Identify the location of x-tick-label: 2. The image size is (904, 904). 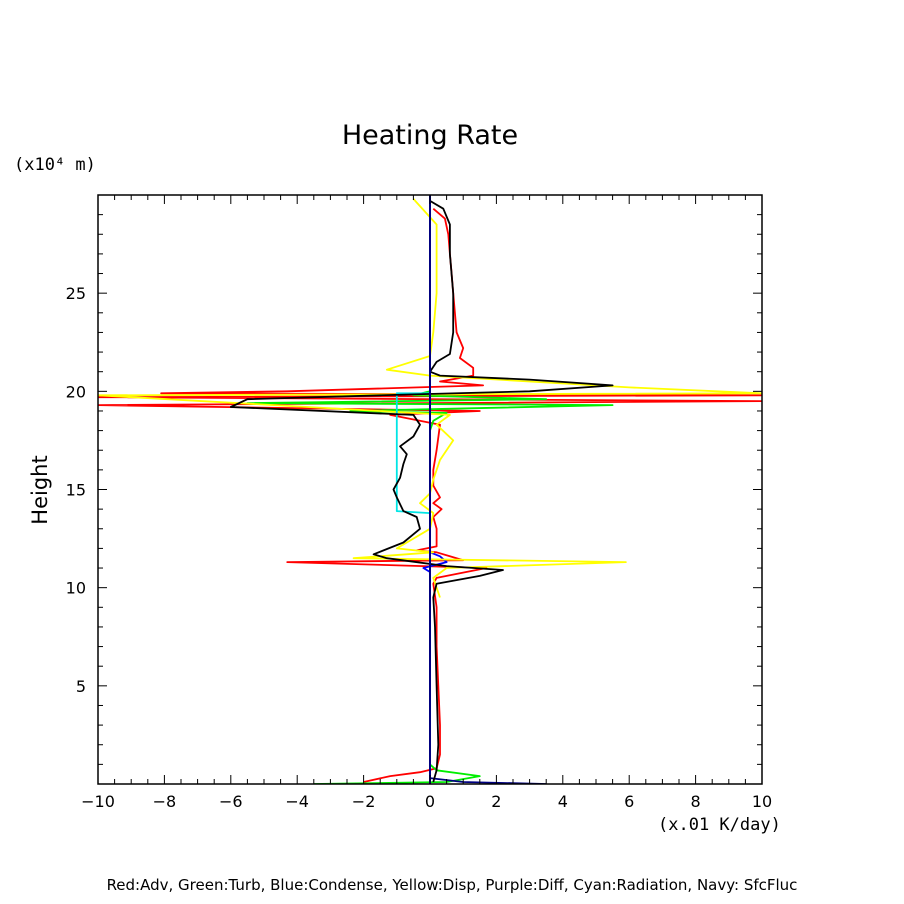
(496, 801).